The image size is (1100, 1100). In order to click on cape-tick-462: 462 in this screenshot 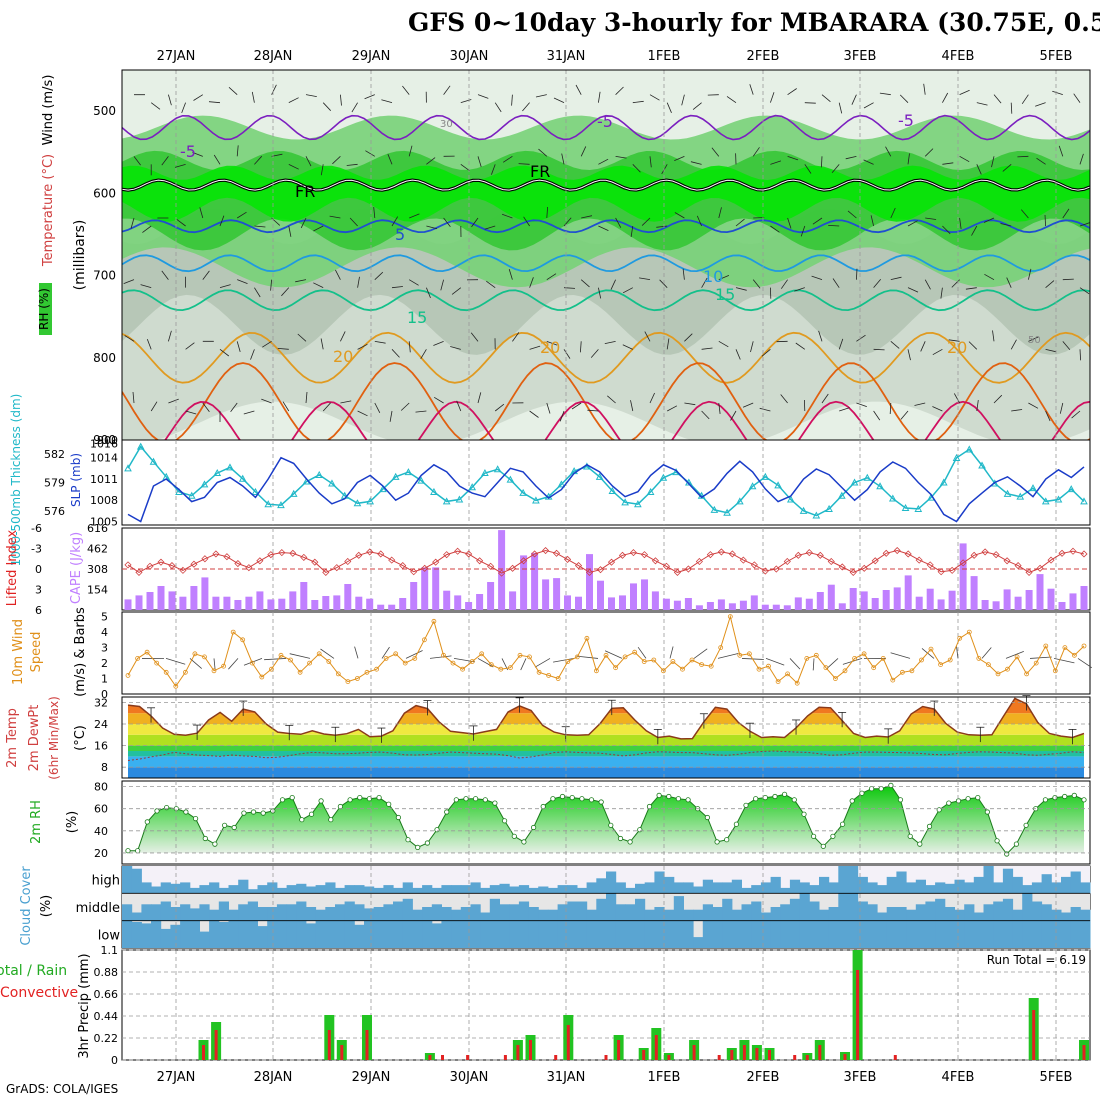, I will do `click(97, 549)`.